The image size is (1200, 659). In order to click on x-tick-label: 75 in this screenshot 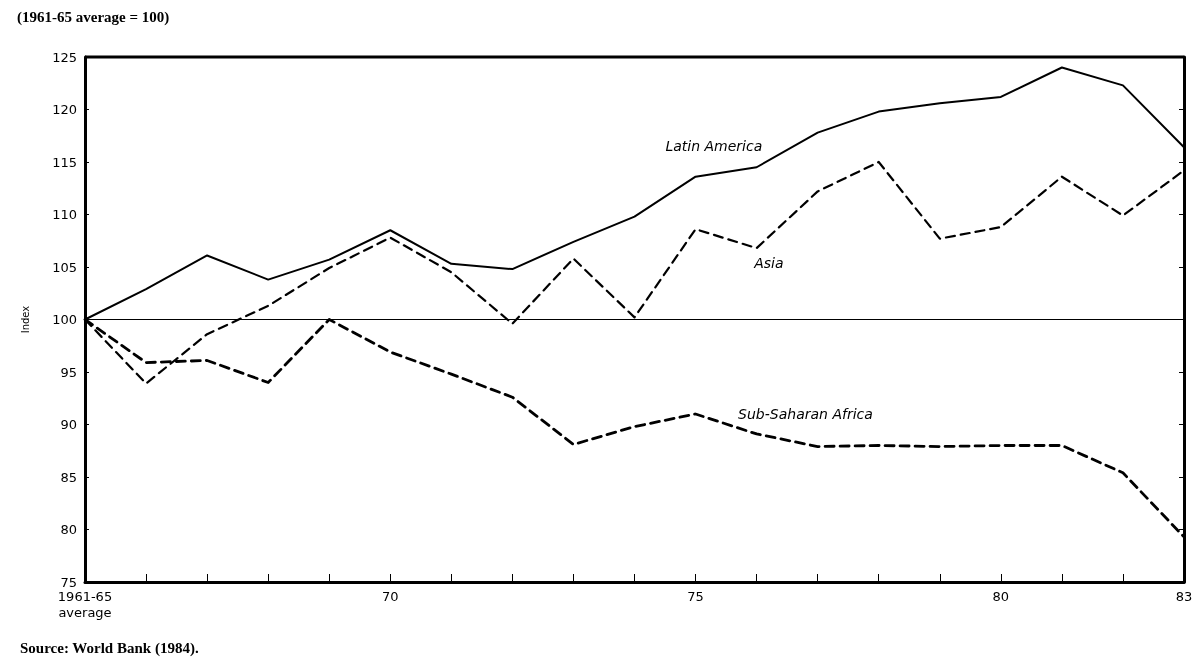, I will do `click(695, 596)`.